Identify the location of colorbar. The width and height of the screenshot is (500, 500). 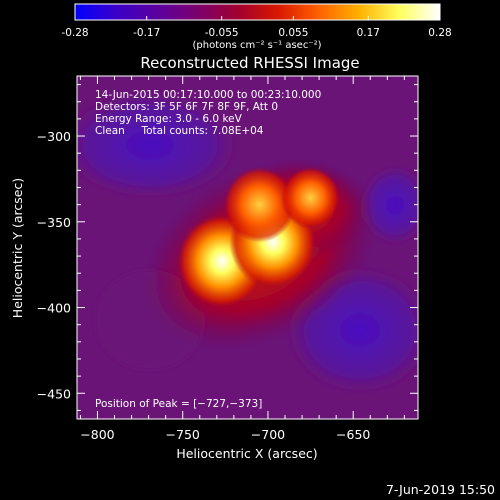
(257, 12).